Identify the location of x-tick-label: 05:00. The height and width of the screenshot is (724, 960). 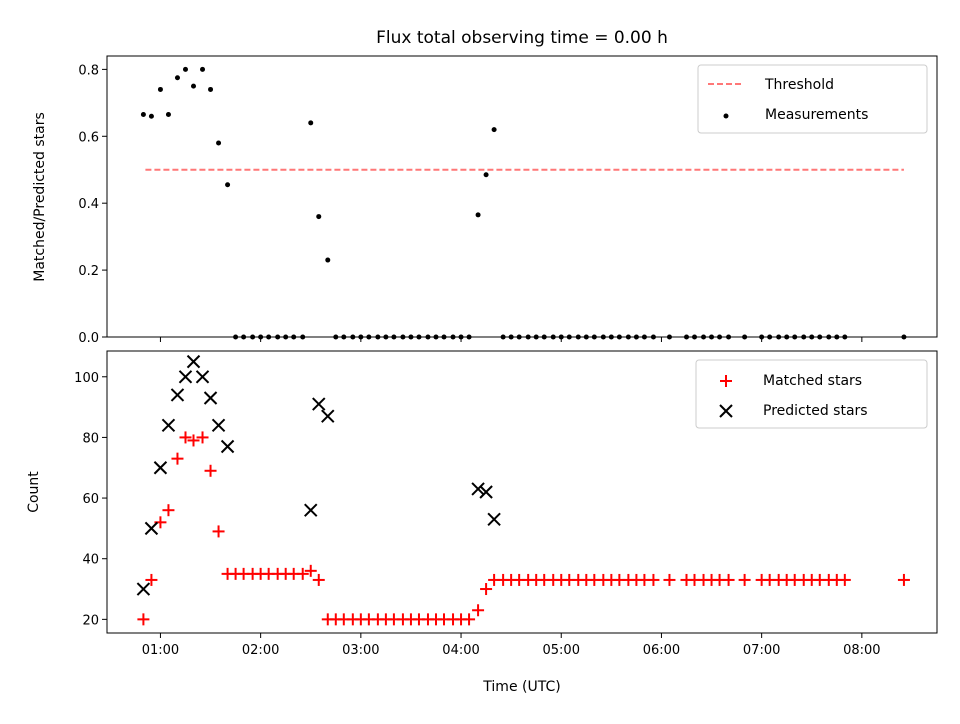
(561, 650).